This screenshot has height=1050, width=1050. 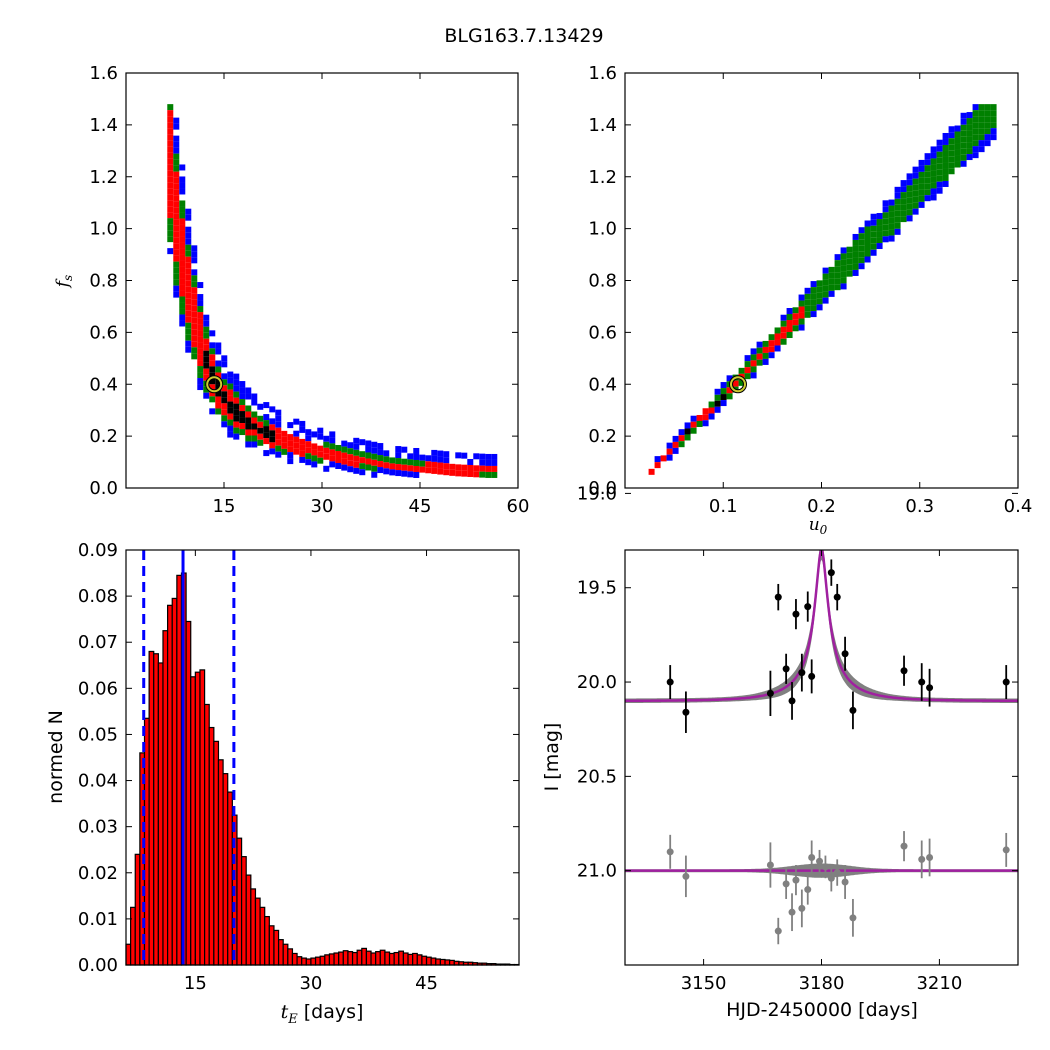 I want to click on best-fit-marker-ring, so click(x=737, y=384).